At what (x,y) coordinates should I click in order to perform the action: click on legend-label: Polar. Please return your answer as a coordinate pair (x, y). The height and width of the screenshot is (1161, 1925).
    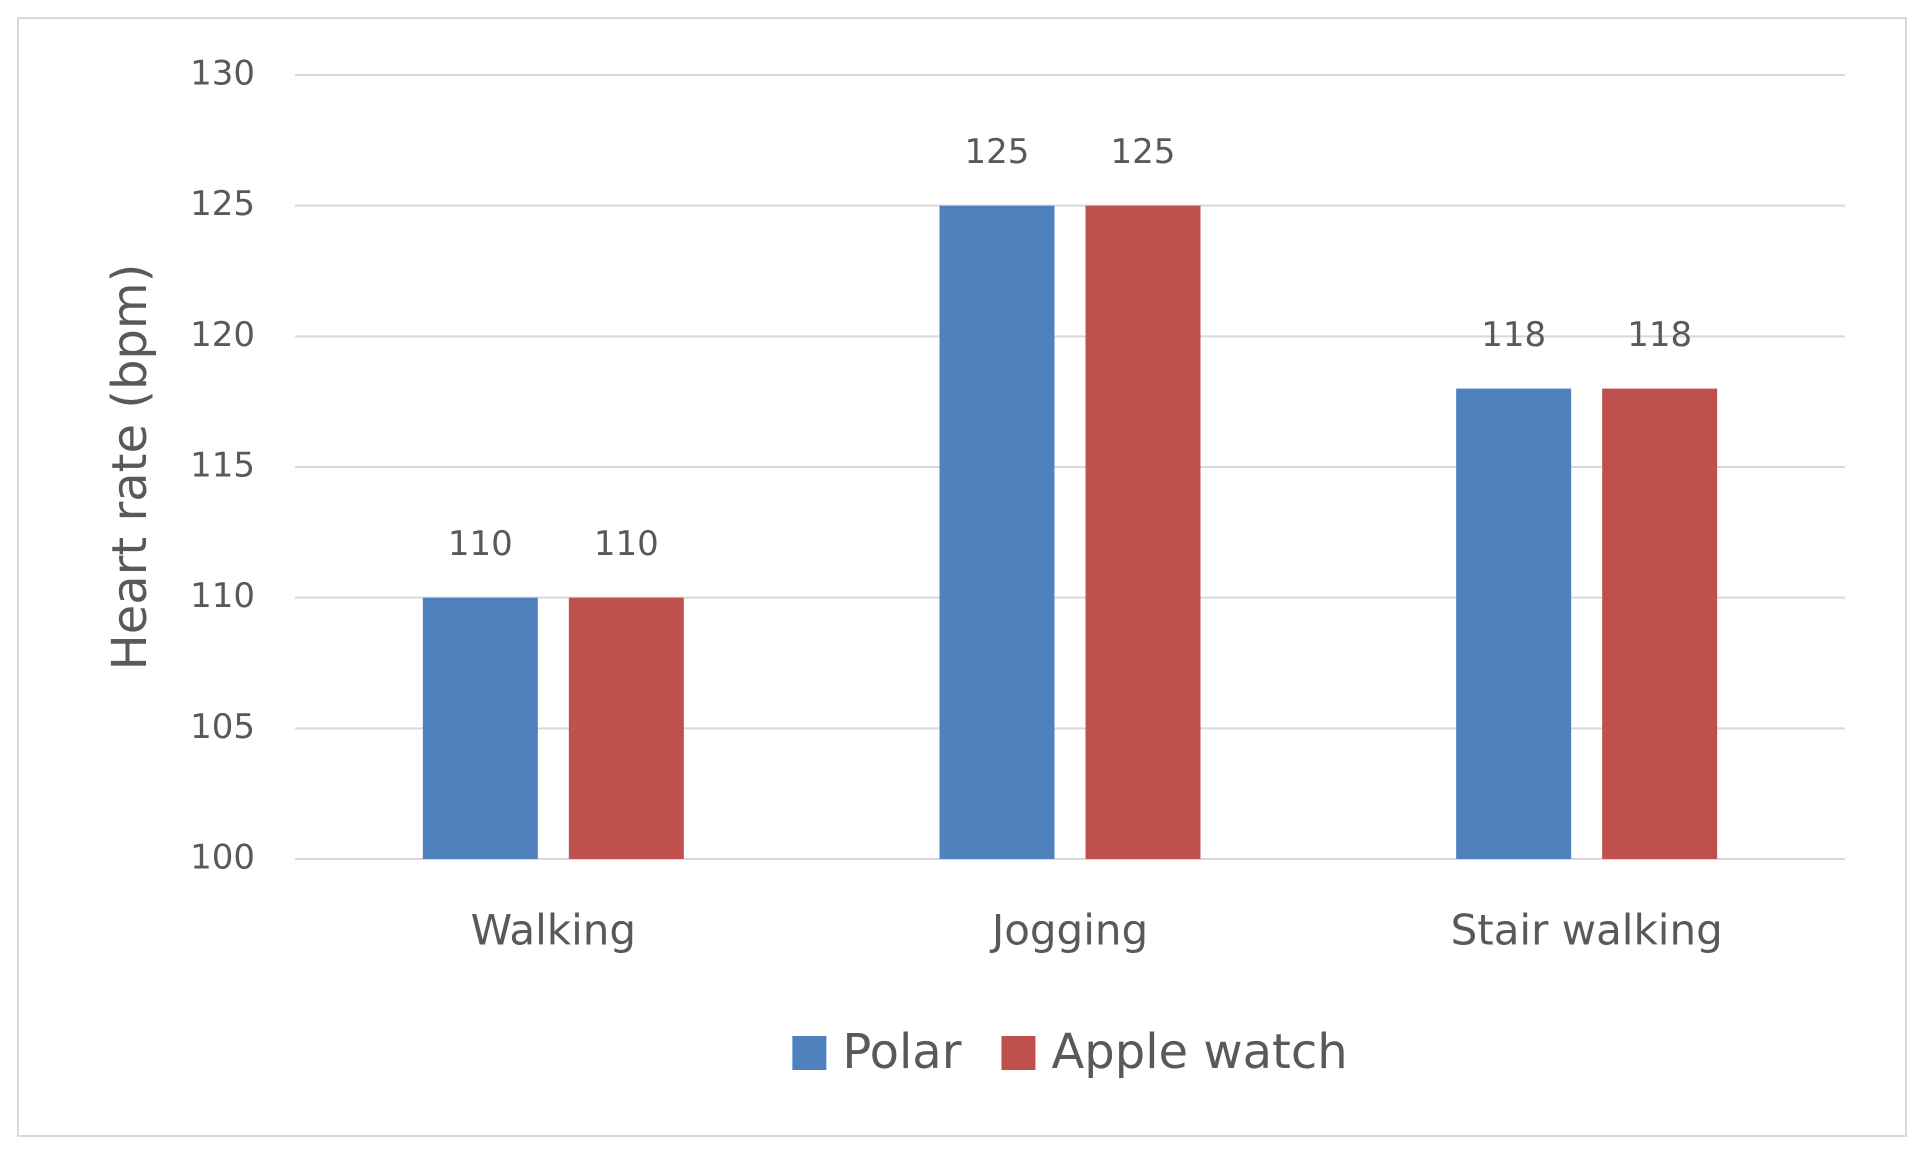
    Looking at the image, I should click on (901, 1052).